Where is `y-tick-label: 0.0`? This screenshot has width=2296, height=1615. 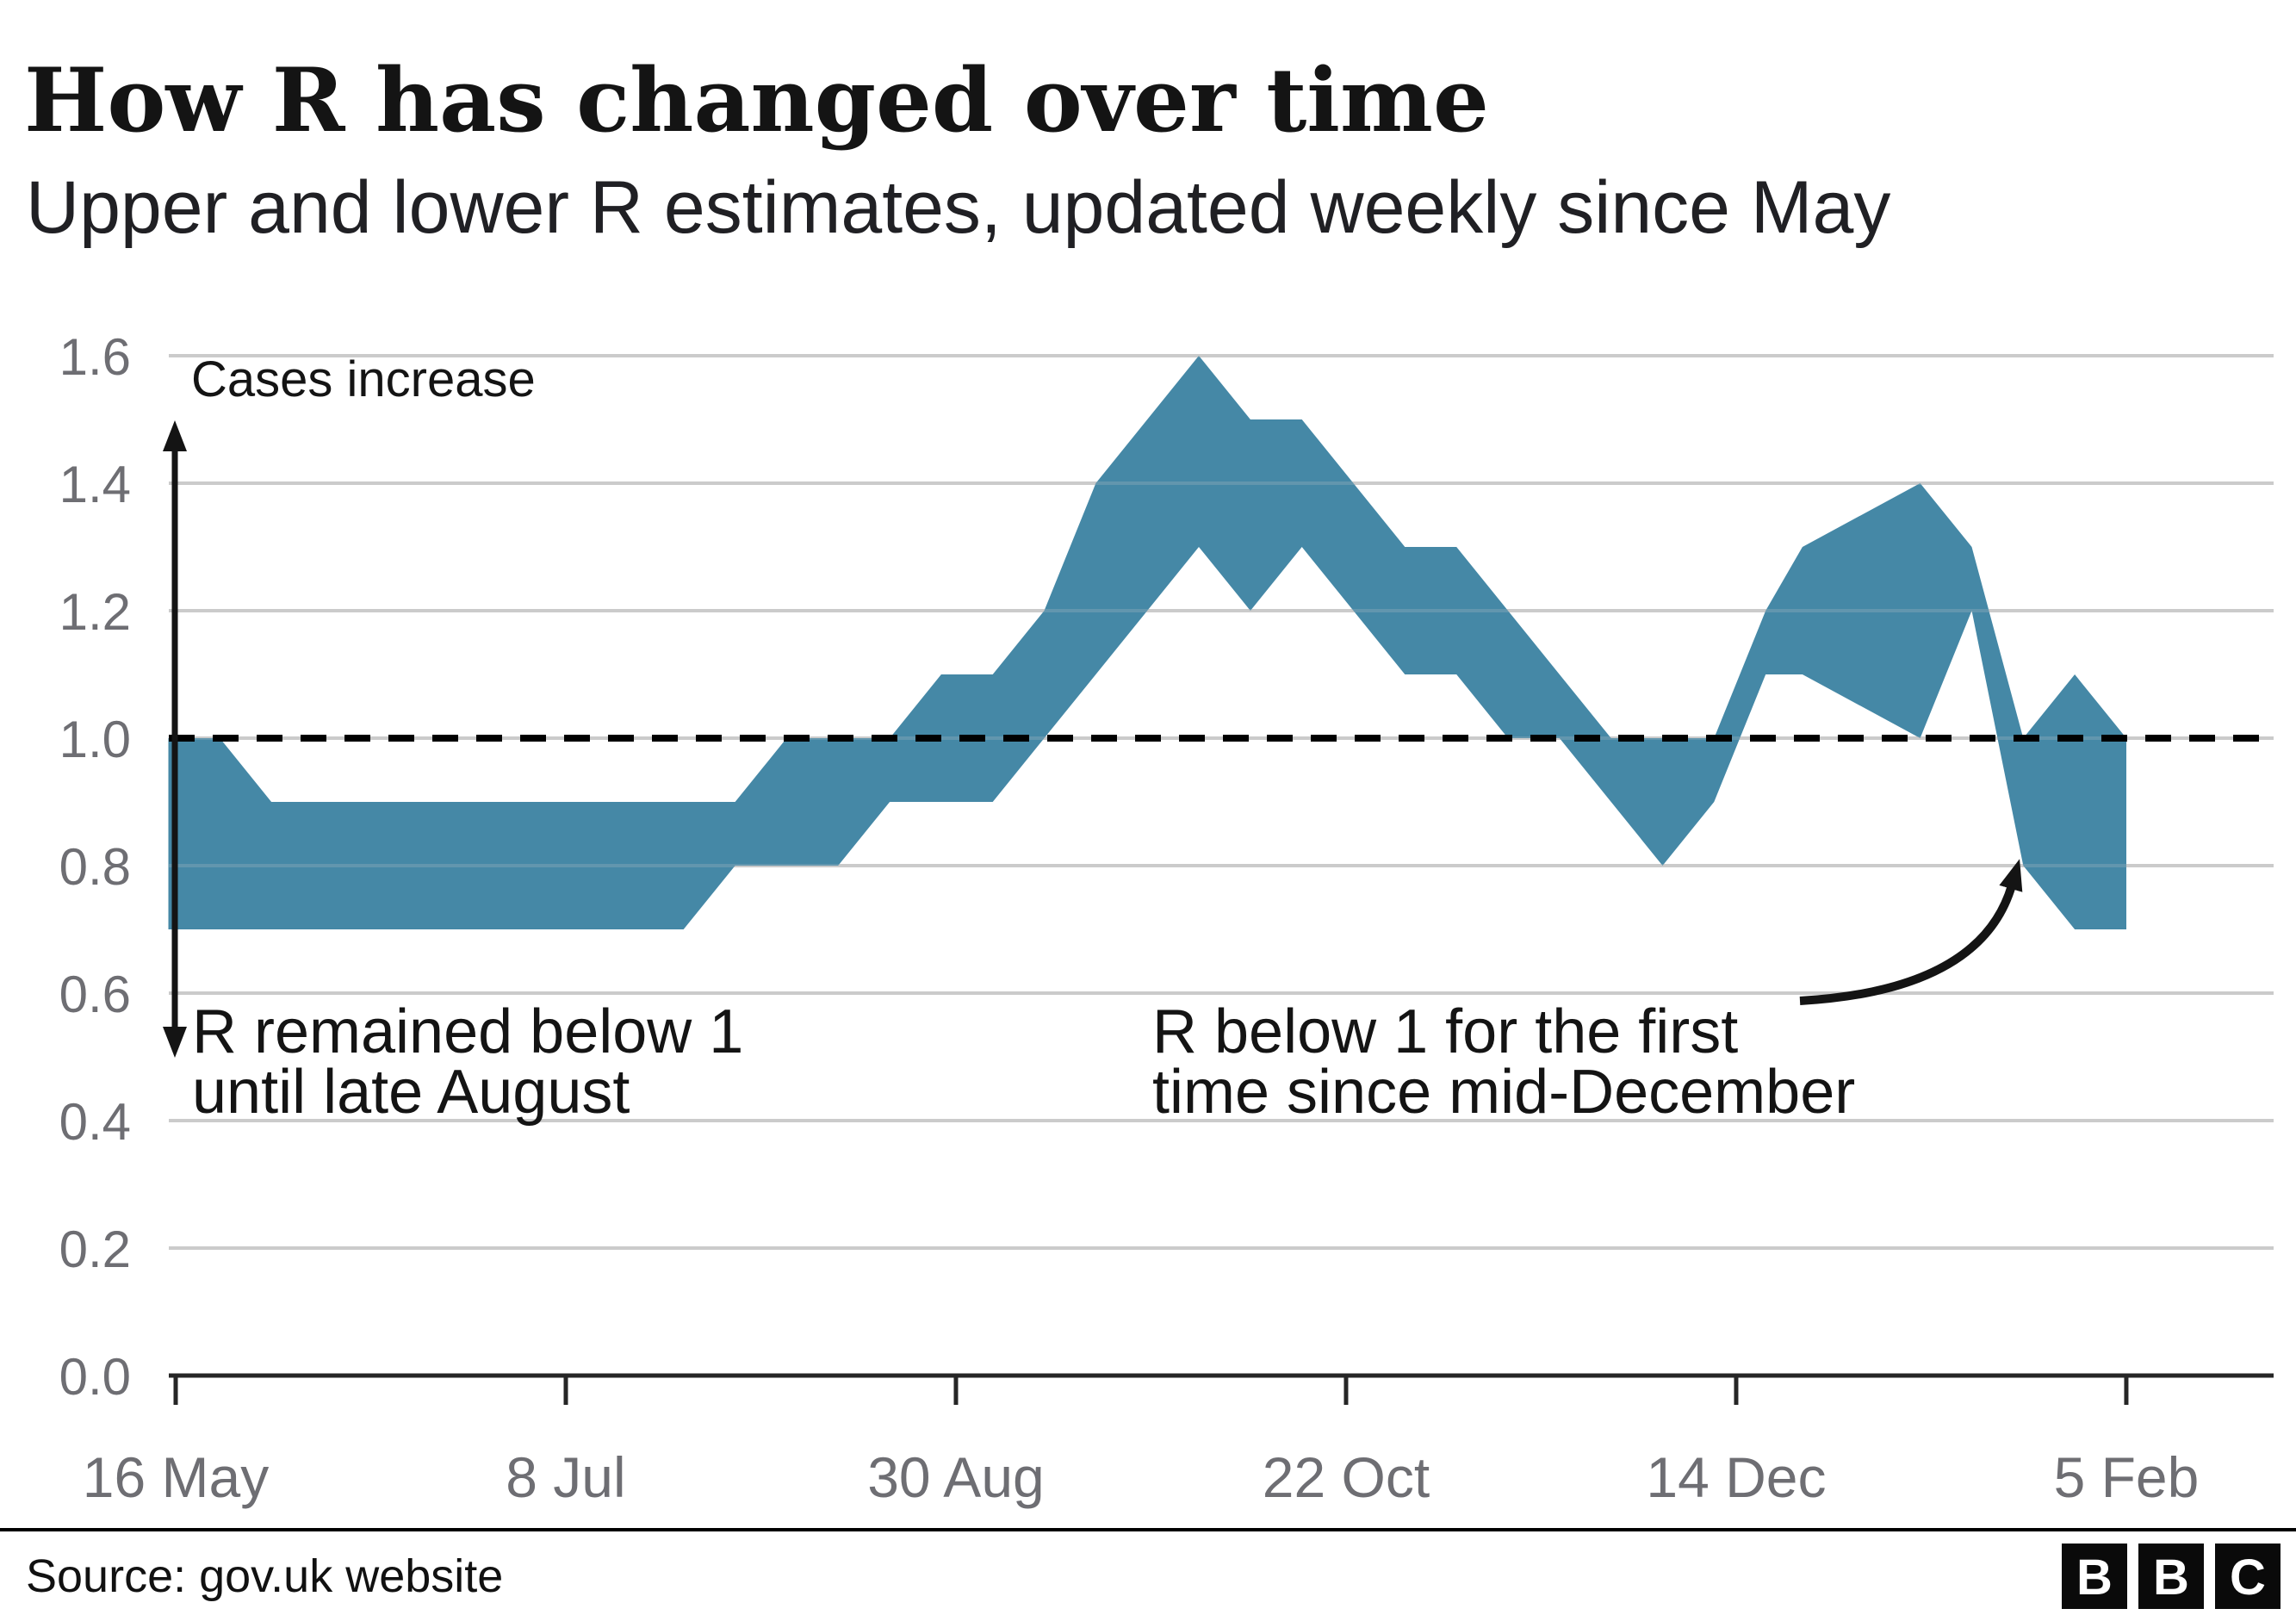
y-tick-label: 0.0 is located at coordinates (95, 1377).